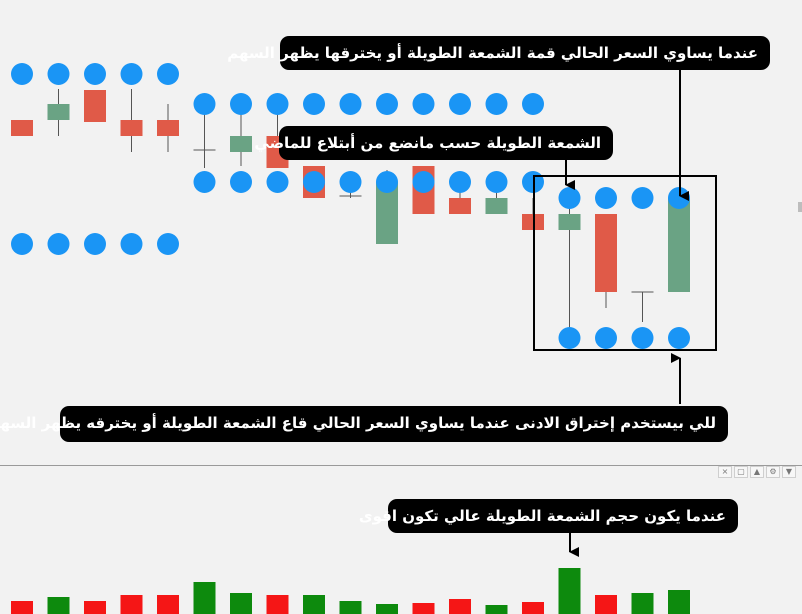 This screenshot has width=802, height=614. I want to click on move-up-icon: ▲, so click(757, 472).